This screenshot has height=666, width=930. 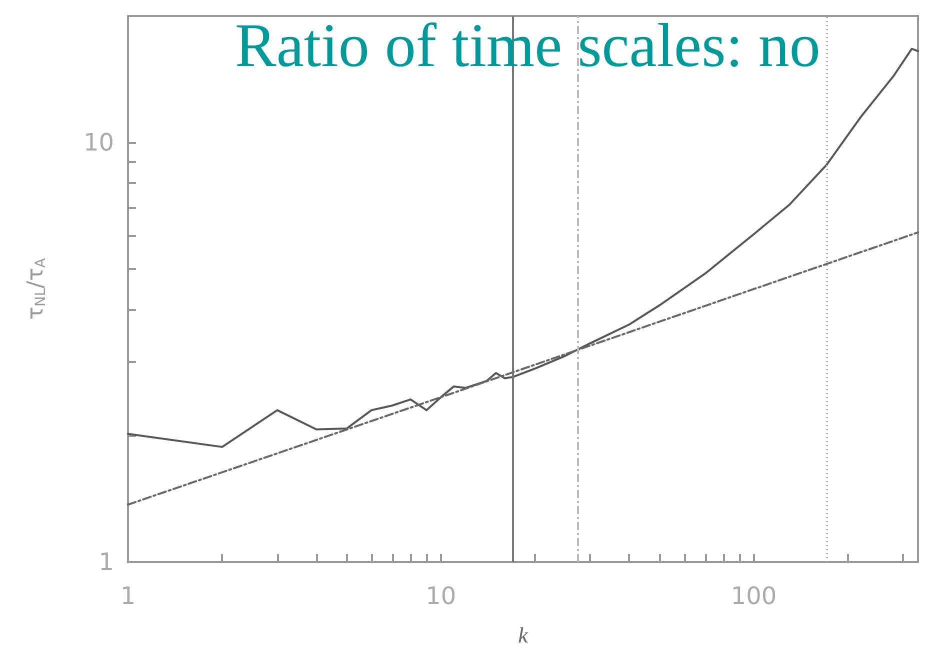 I want to click on x-tick-label: 100, so click(x=753, y=596).